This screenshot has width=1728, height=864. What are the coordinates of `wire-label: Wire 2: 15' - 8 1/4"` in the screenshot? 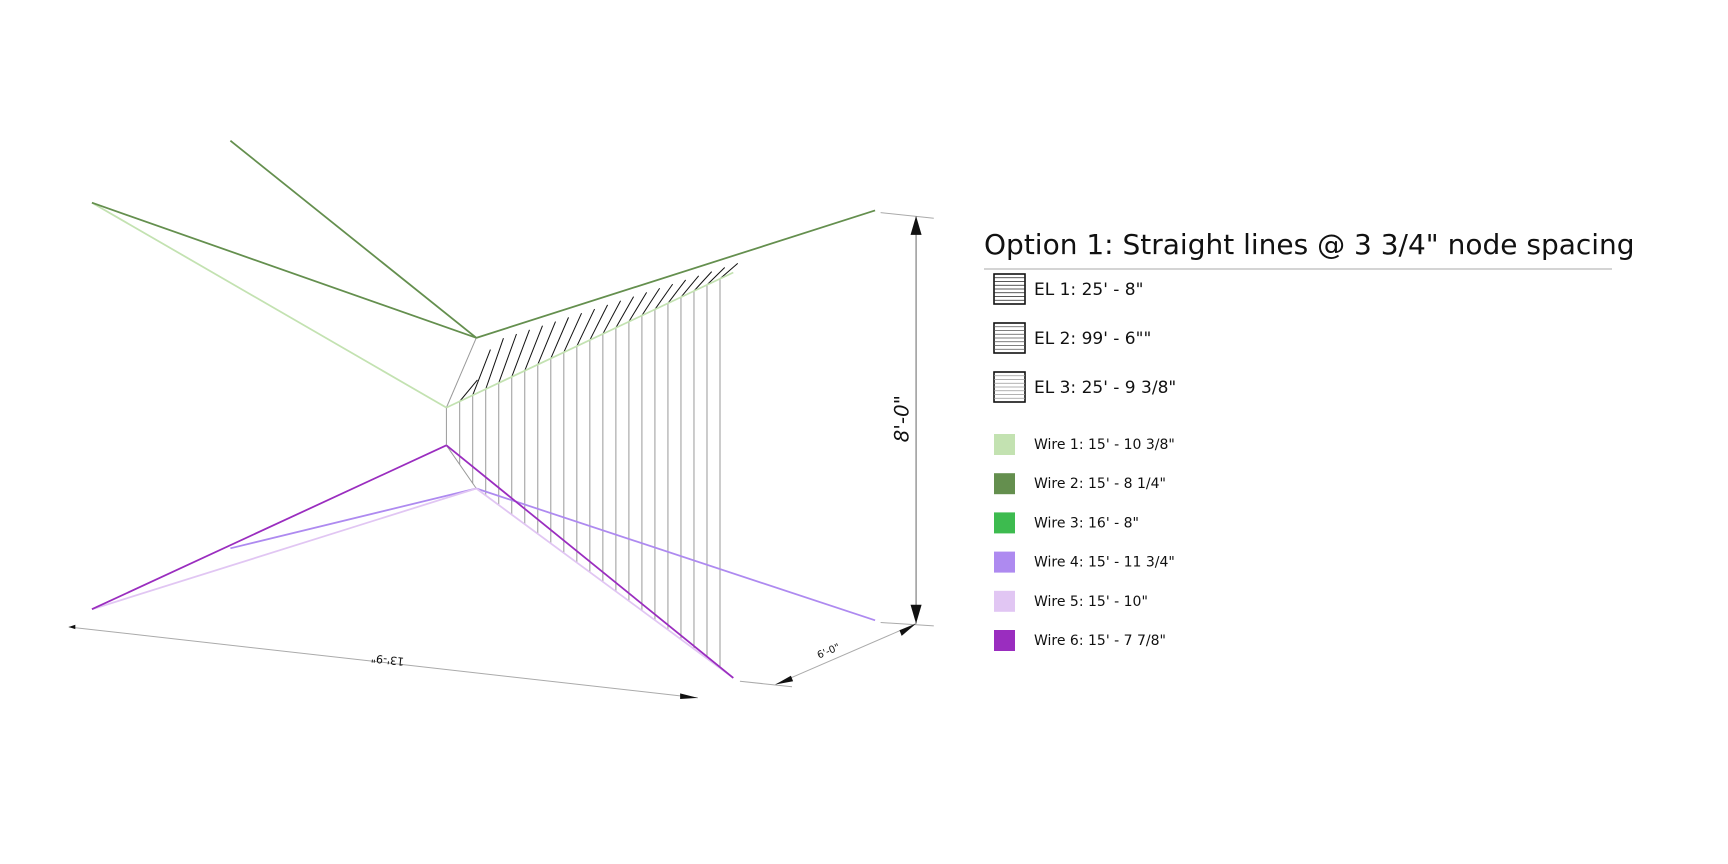 It's located at (1100, 484).